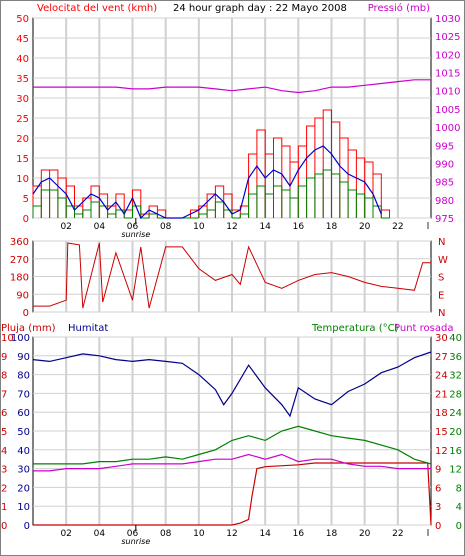 This screenshot has height=556, width=465. Describe the element at coordinates (455, 470) in the screenshot. I see `temp-tick-label: 12` at that location.